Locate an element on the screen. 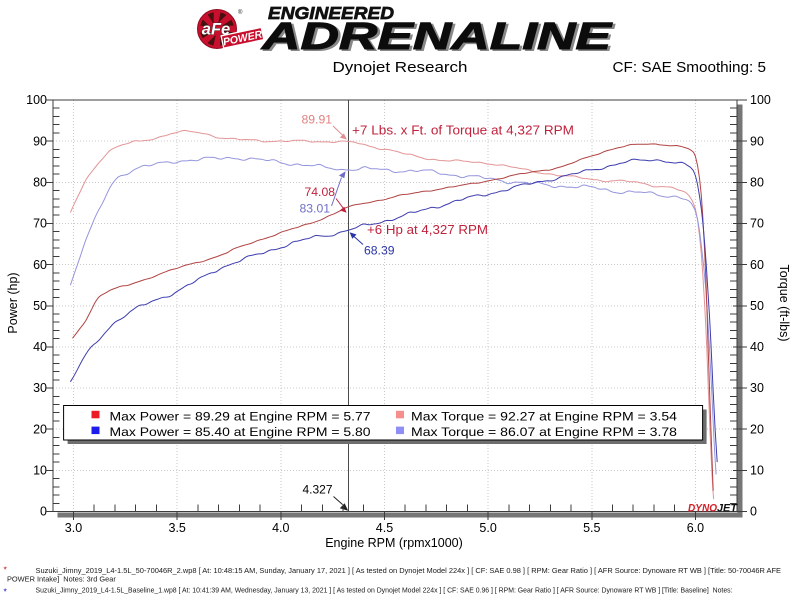 The height and width of the screenshot is (600, 800). svg-text: 6.0 is located at coordinates (695, 528).